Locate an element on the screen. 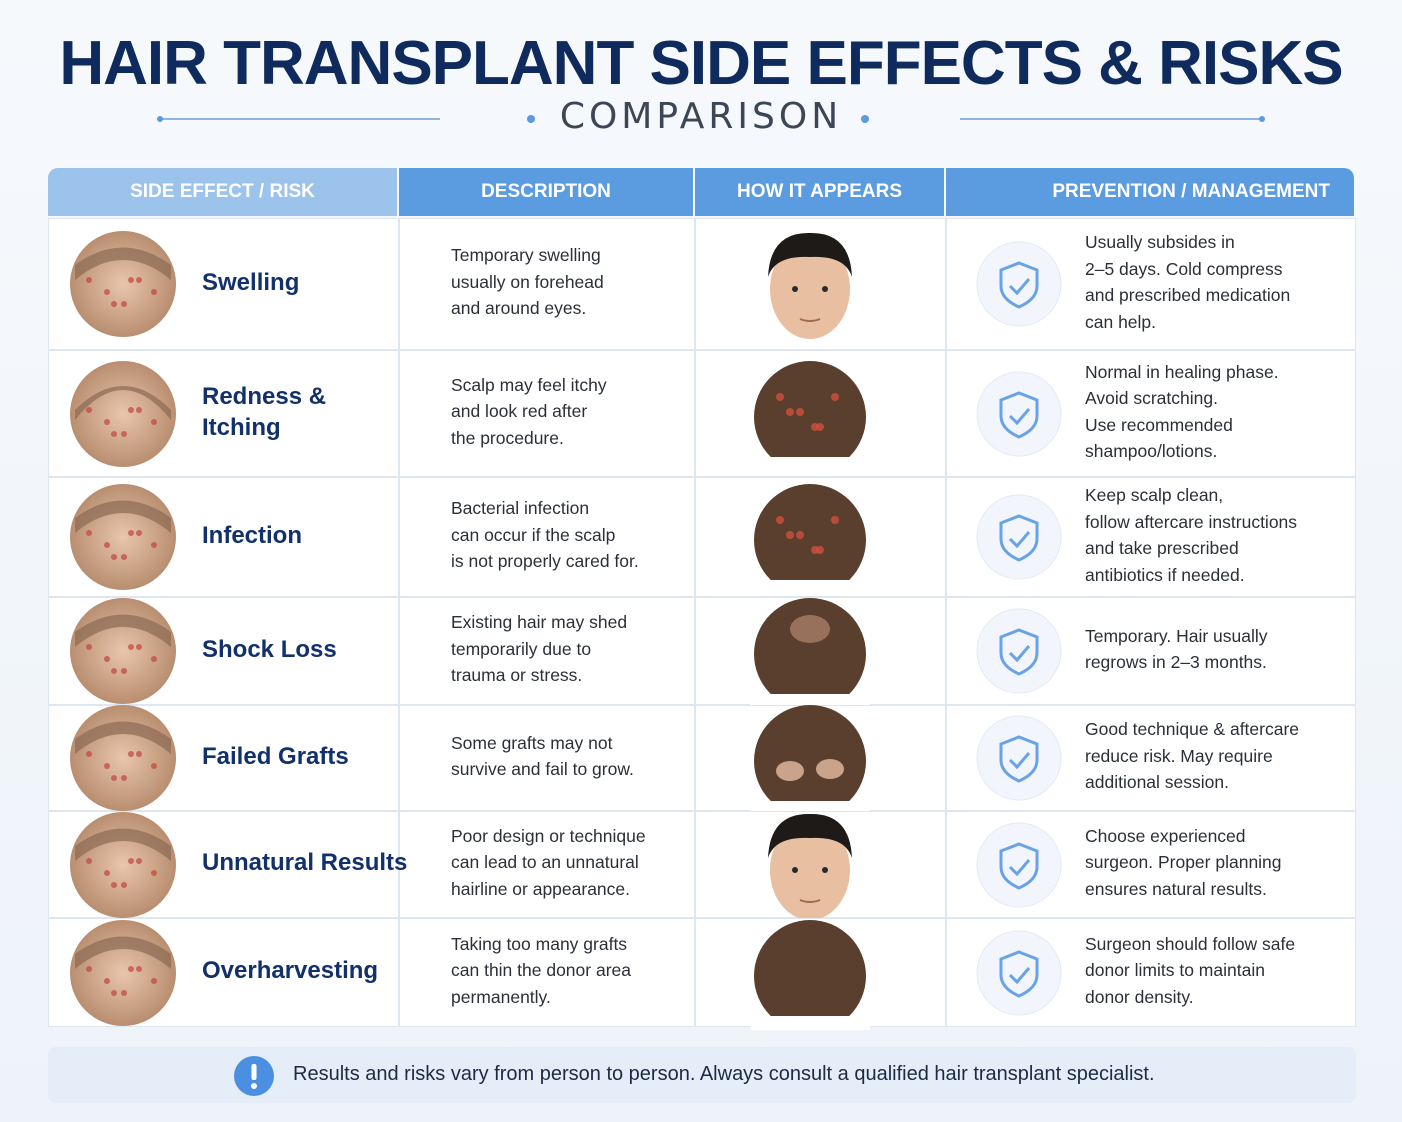 Image resolution: width=1402 pixels, height=1122 pixels. text-line: donor limits to maintain is located at coordinates (1175, 970).